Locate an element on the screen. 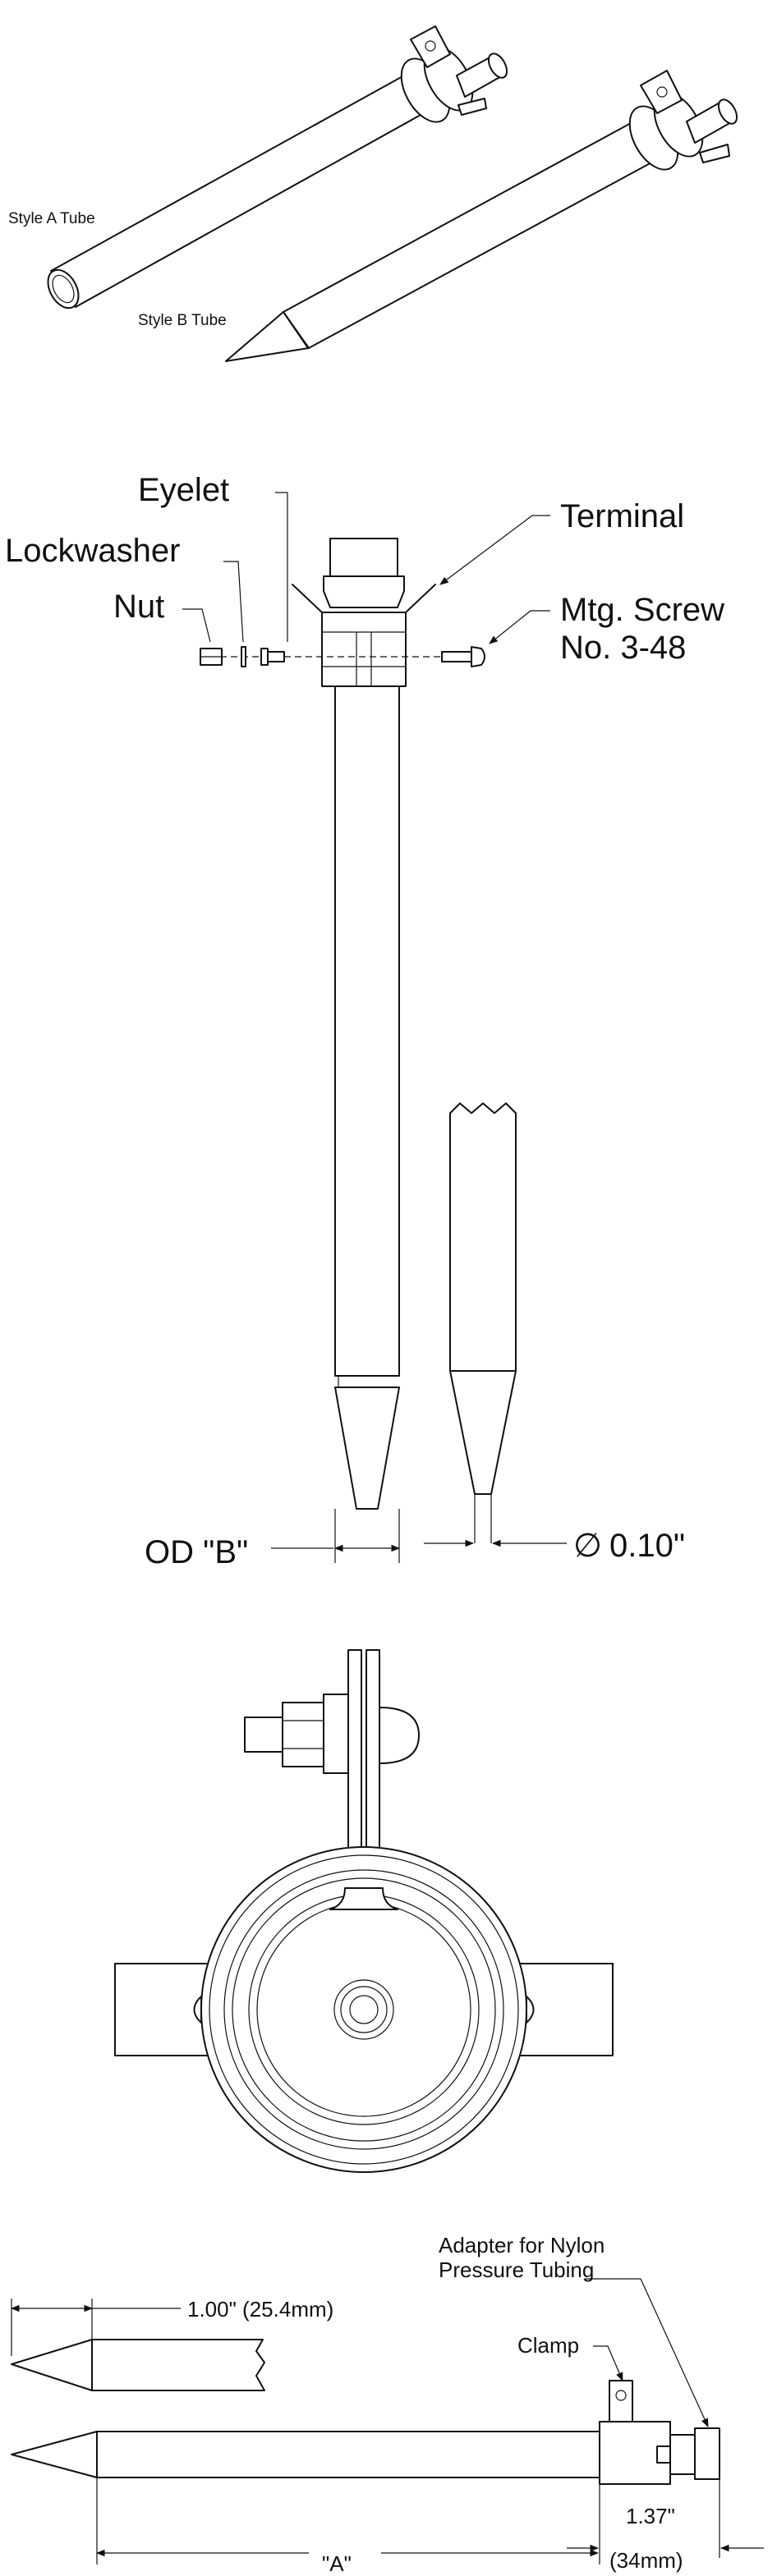 This screenshot has height=2576, width=777. tip-diameter-label: 0.10" is located at coordinates (647, 1546).